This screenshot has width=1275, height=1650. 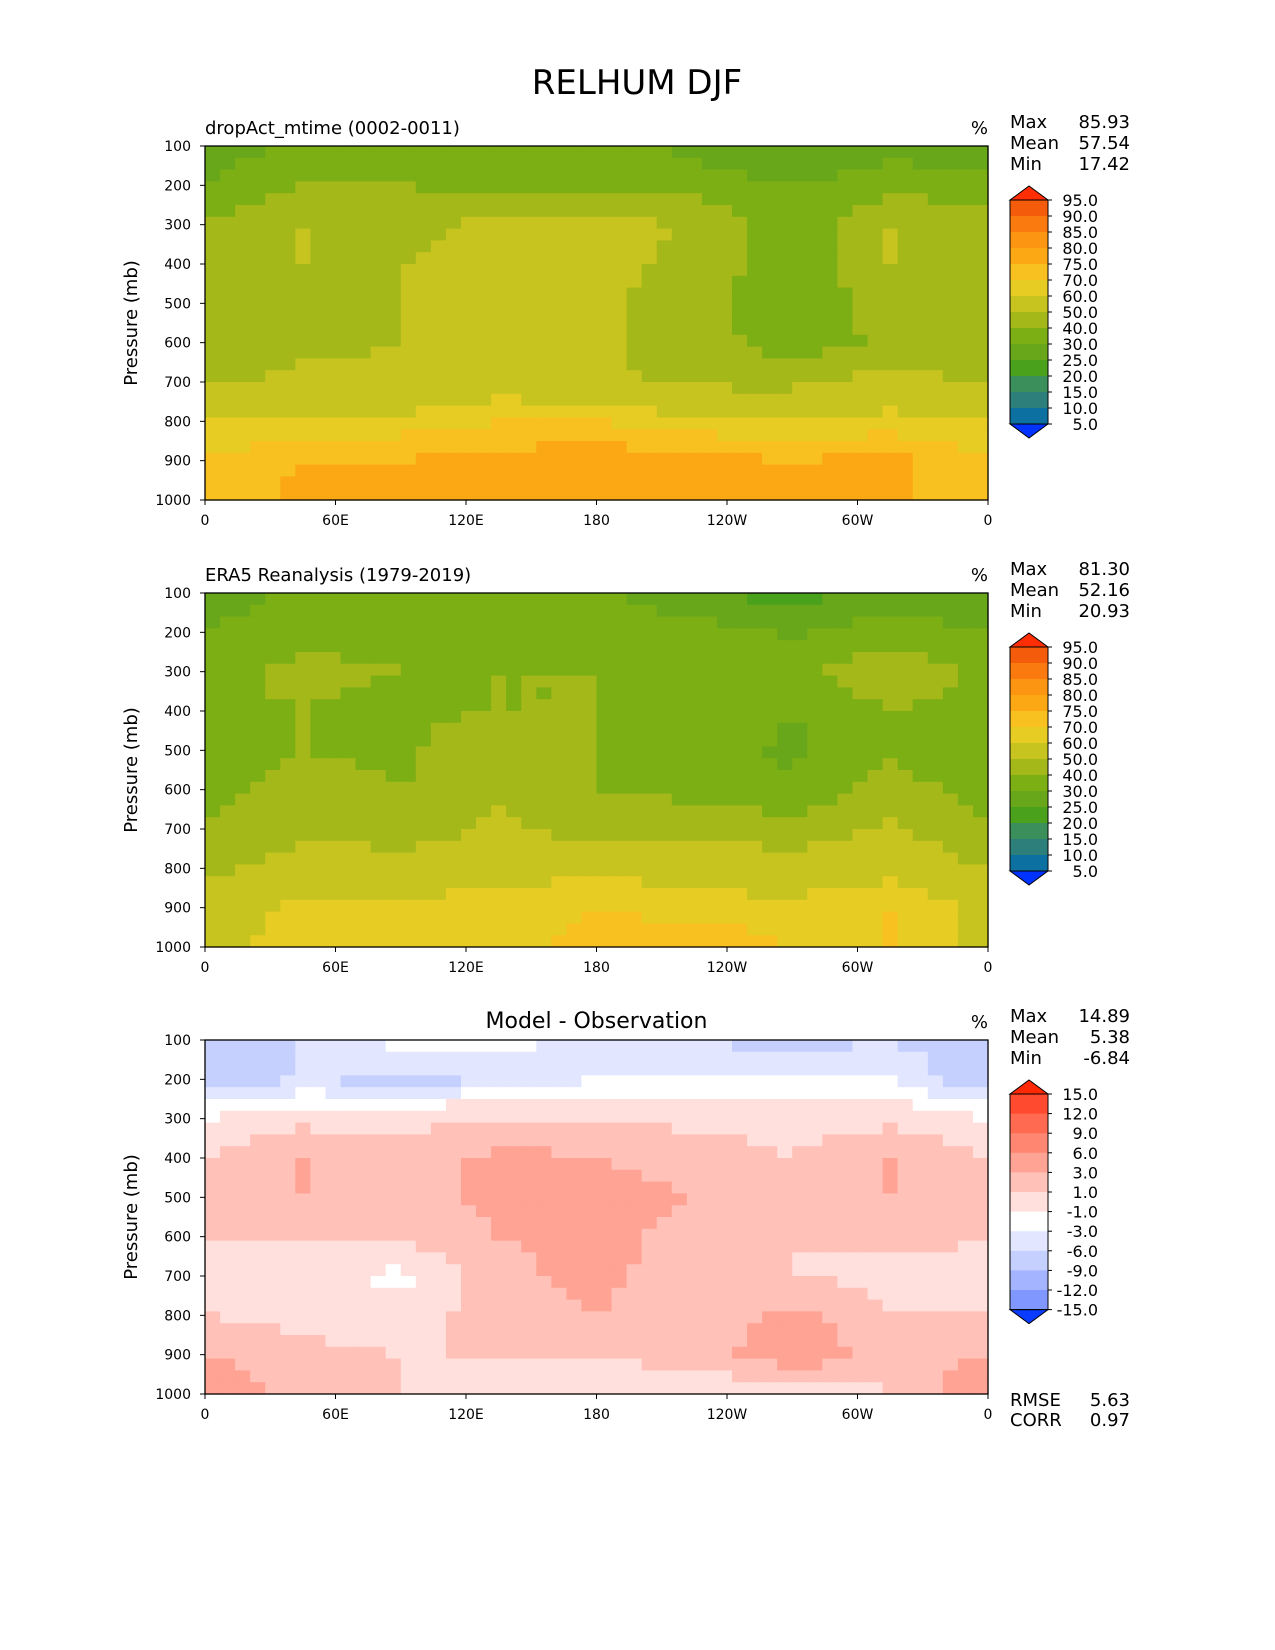 I want to click on y-axis-label: Pressure (mb), so click(x=131, y=770).